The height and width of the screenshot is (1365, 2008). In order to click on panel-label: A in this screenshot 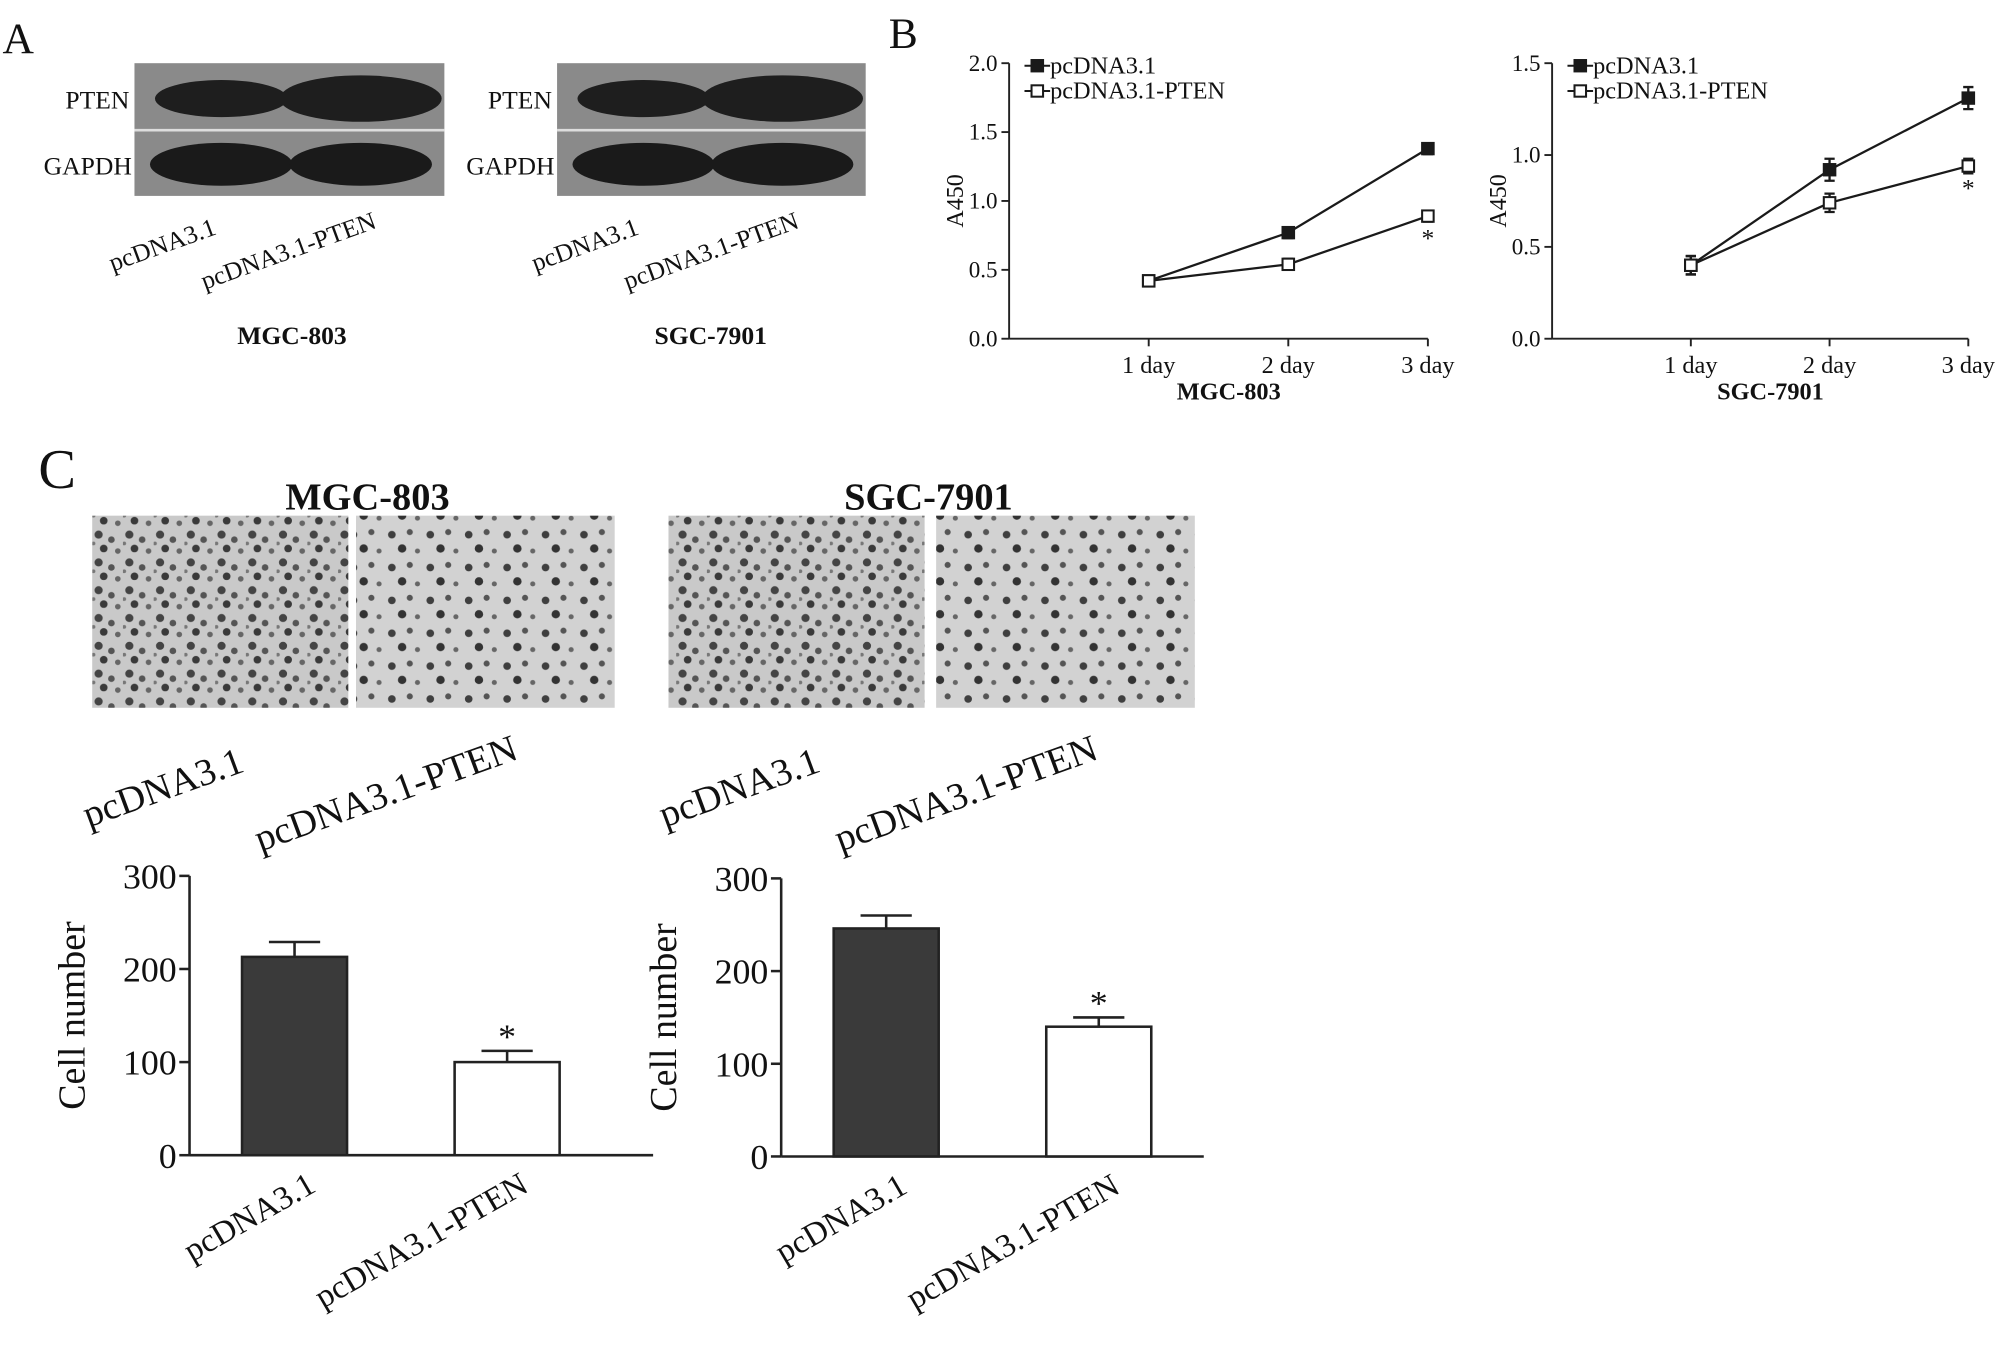, I will do `click(18, 39)`.